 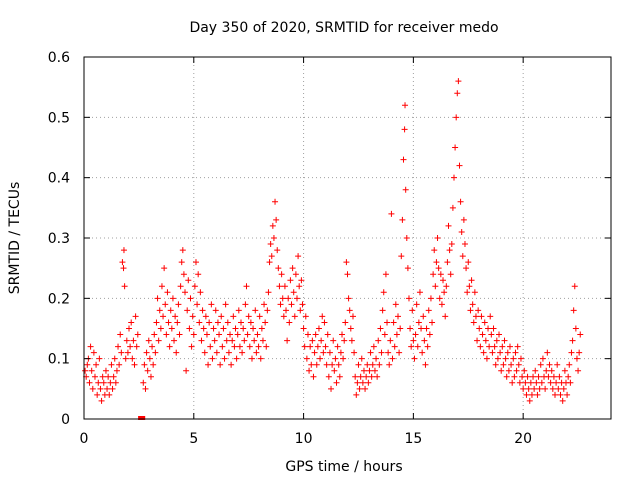 What do you see at coordinates (59, 118) in the screenshot?
I see `y-tick-label: 0.5` at bounding box center [59, 118].